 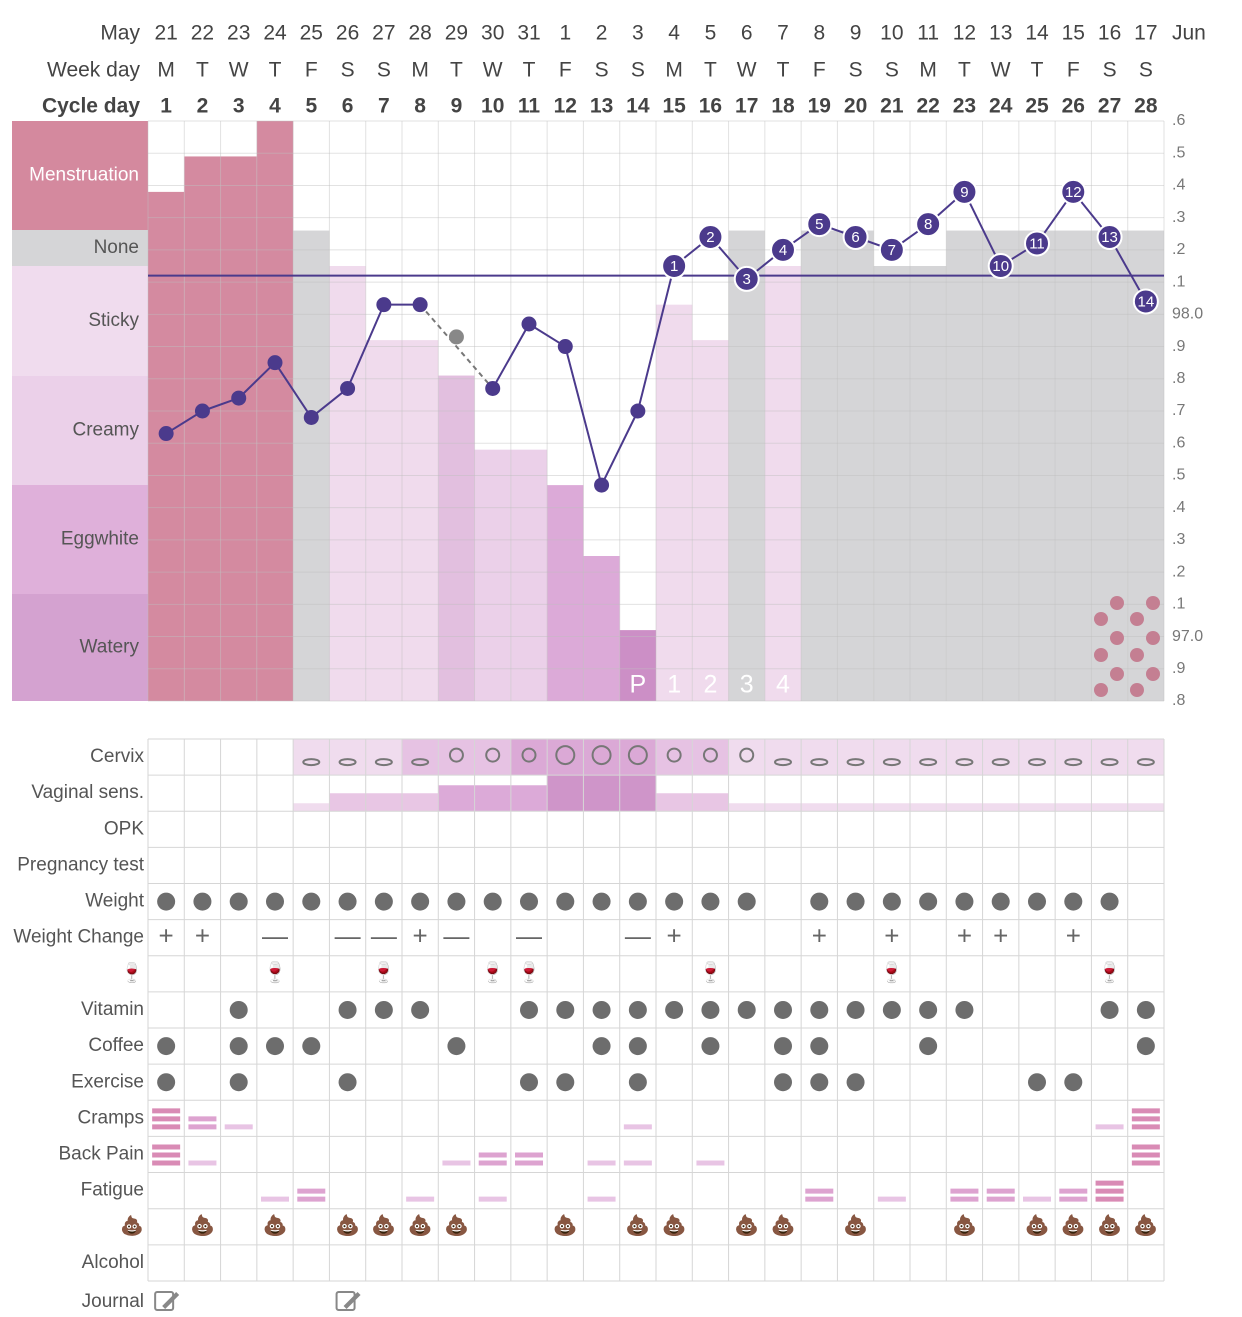 What do you see at coordinates (1178, 700) in the screenshot?
I see `y-tick-label: .8` at bounding box center [1178, 700].